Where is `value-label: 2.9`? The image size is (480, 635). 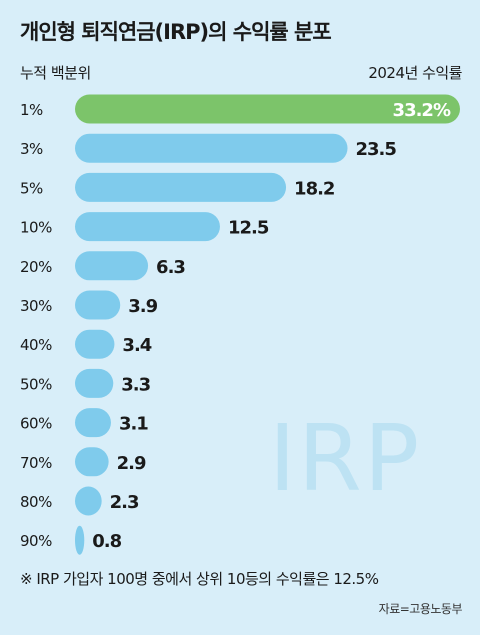 value-label: 2.9 is located at coordinates (131, 463).